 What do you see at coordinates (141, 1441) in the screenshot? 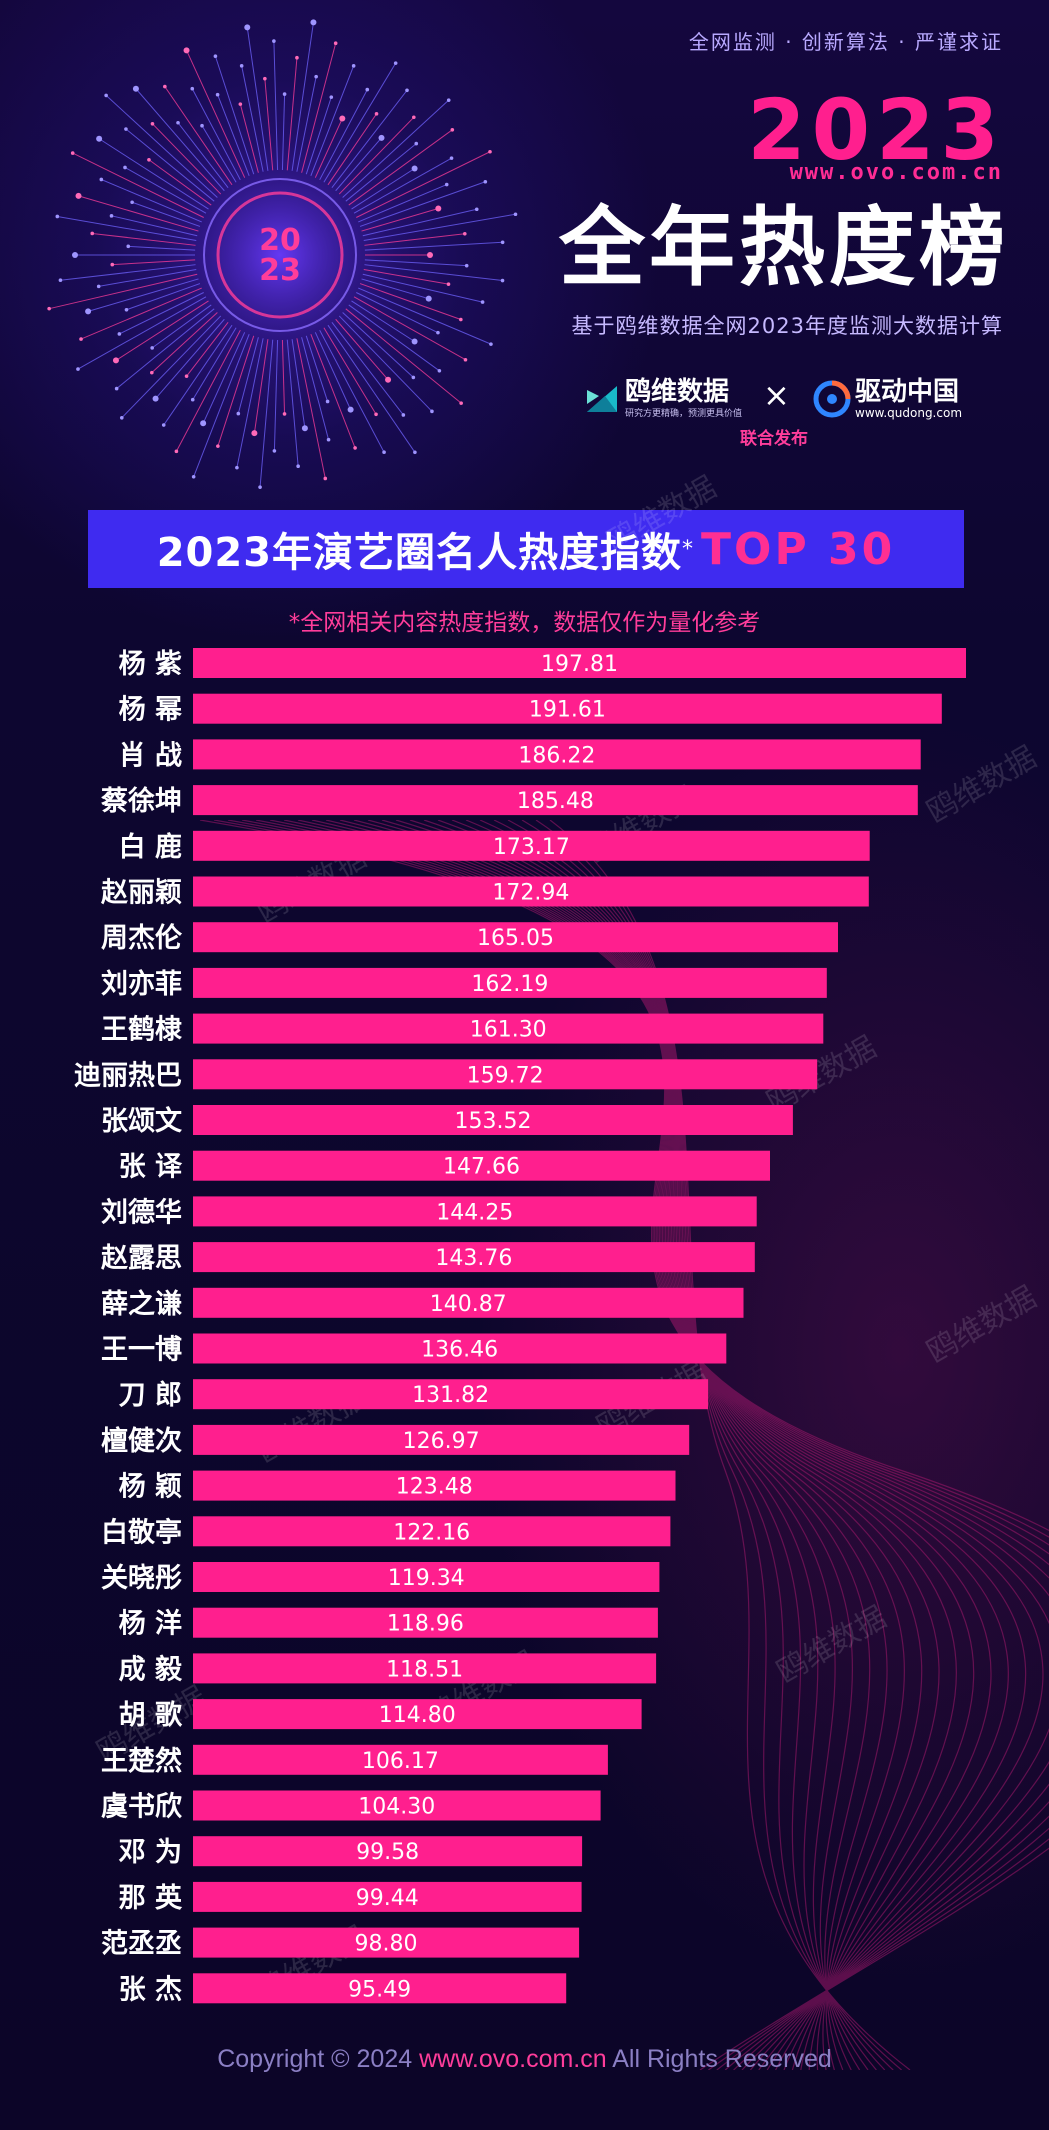
I see `category-label-18: 檀健次` at bounding box center [141, 1441].